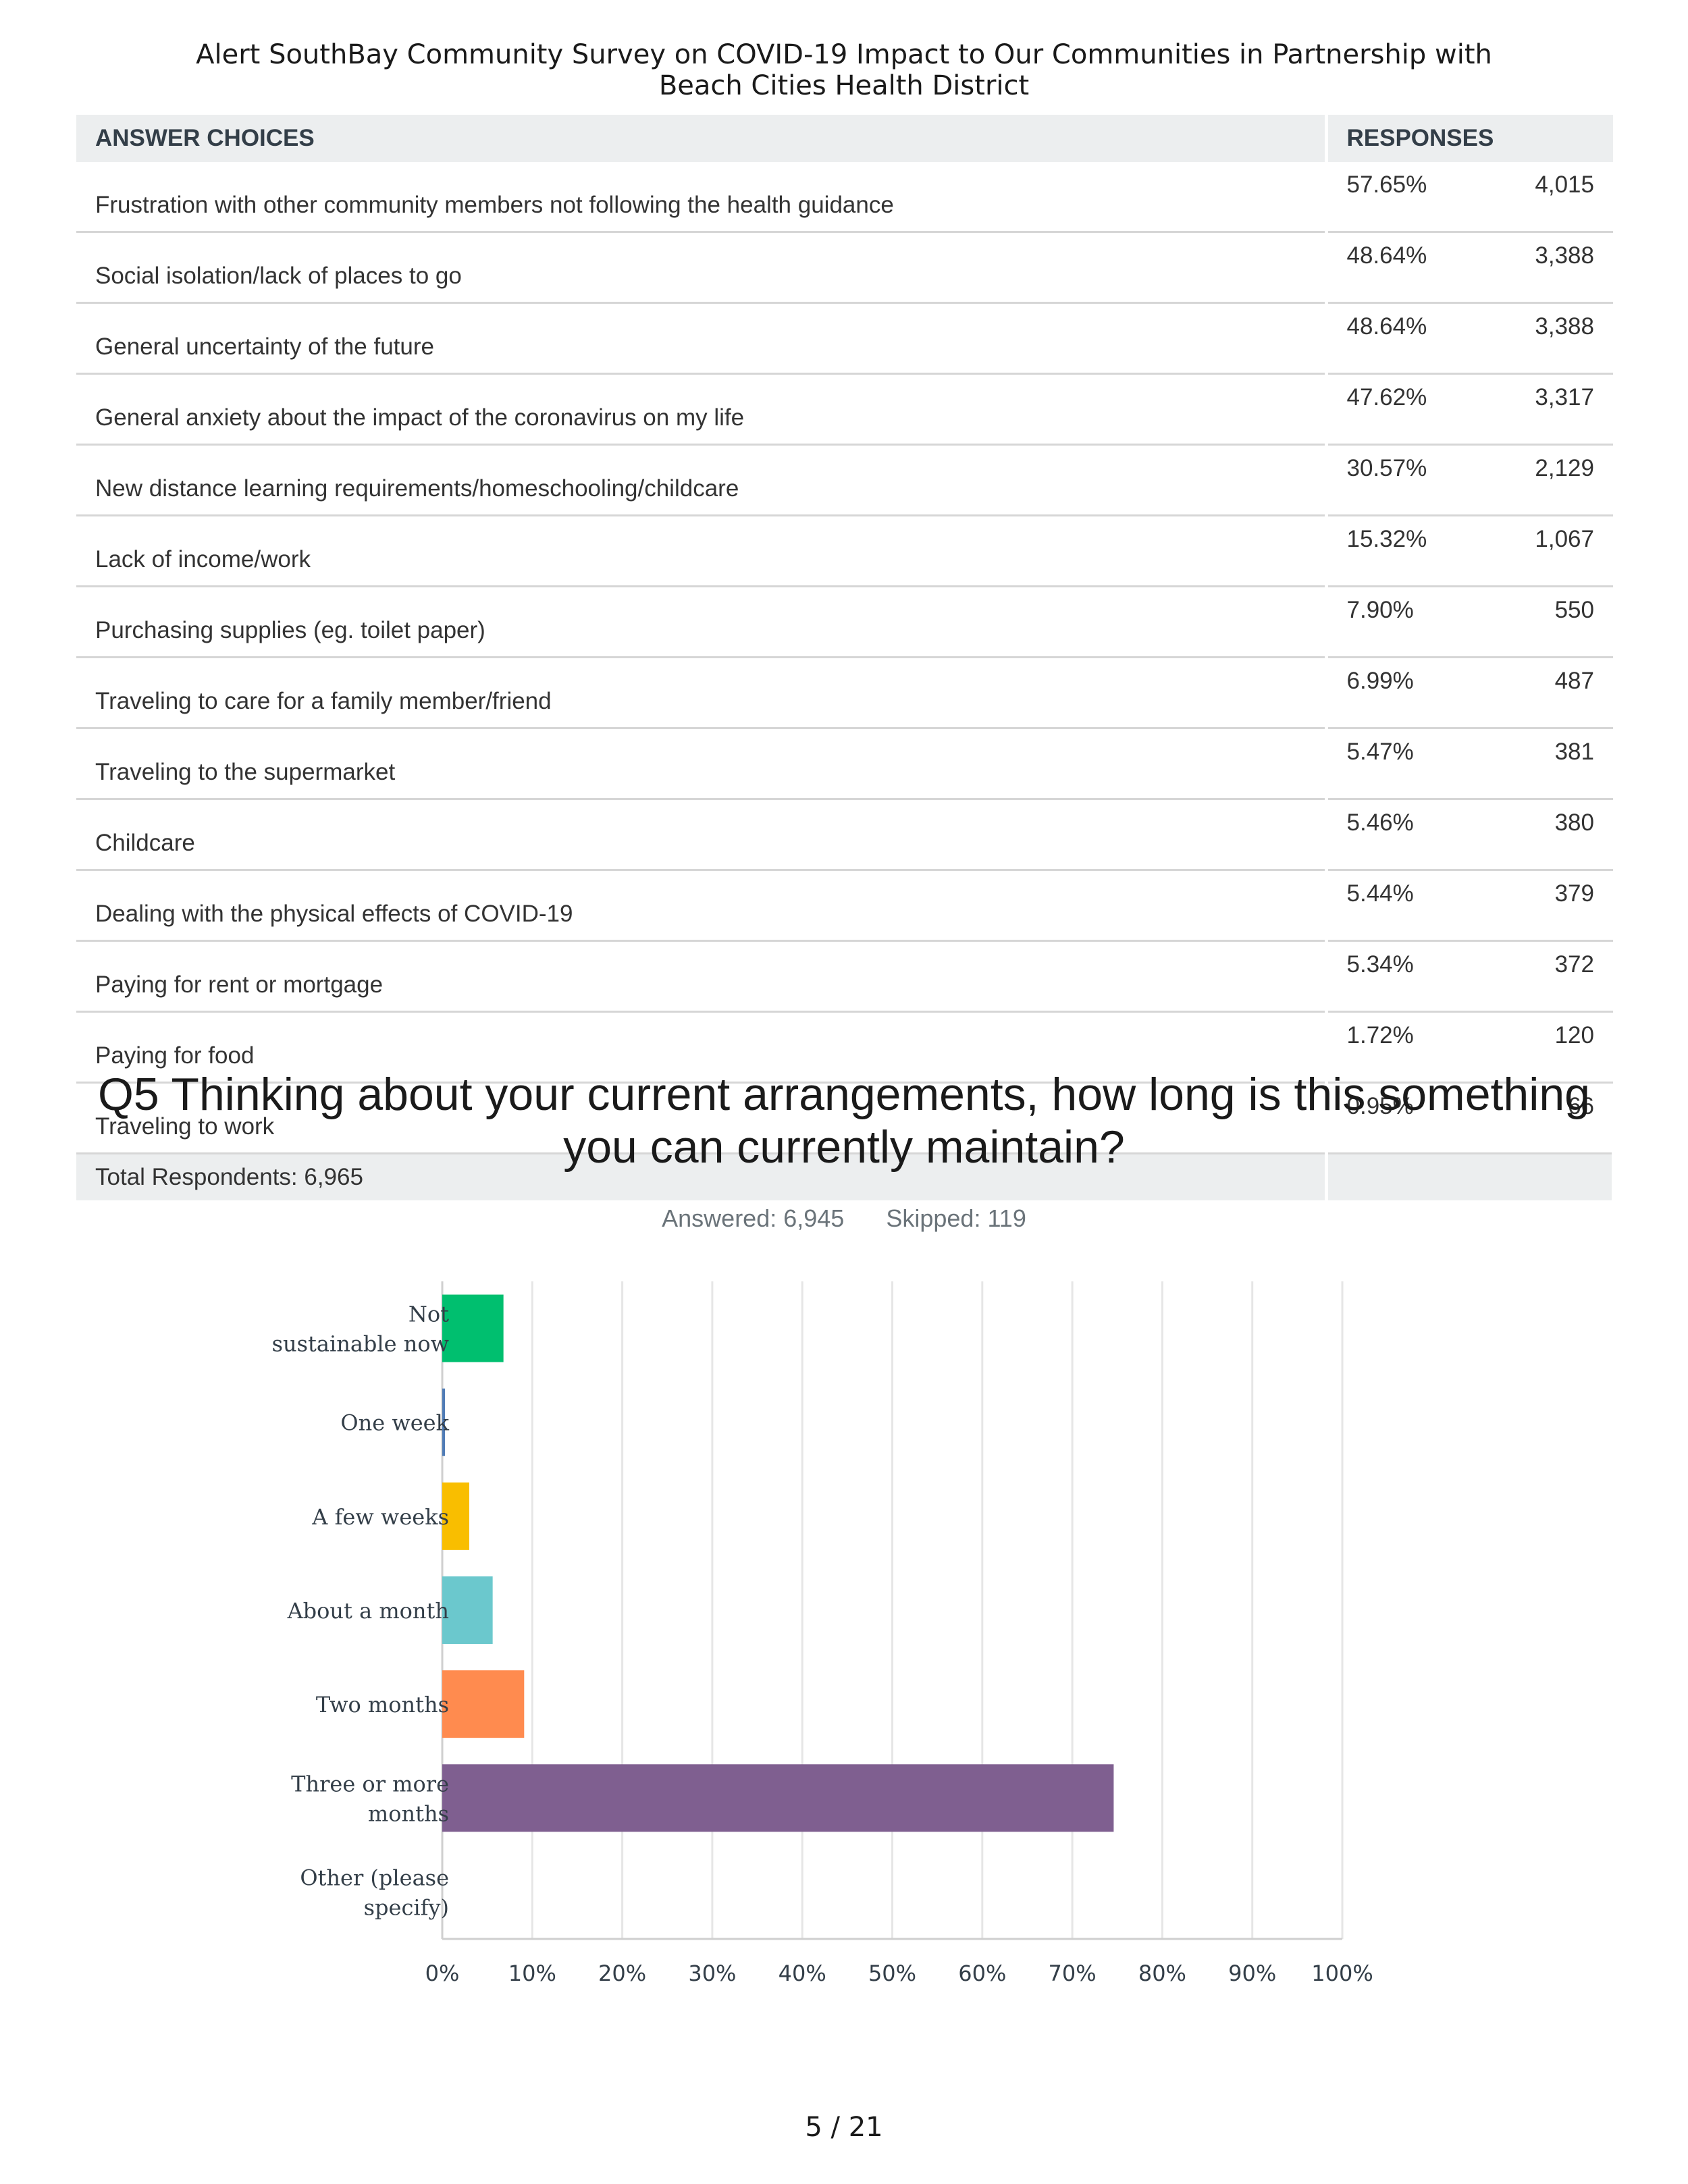 Image resolution: width=1688 pixels, height=2184 pixels. I want to click on category-label: One week, so click(395, 1423).